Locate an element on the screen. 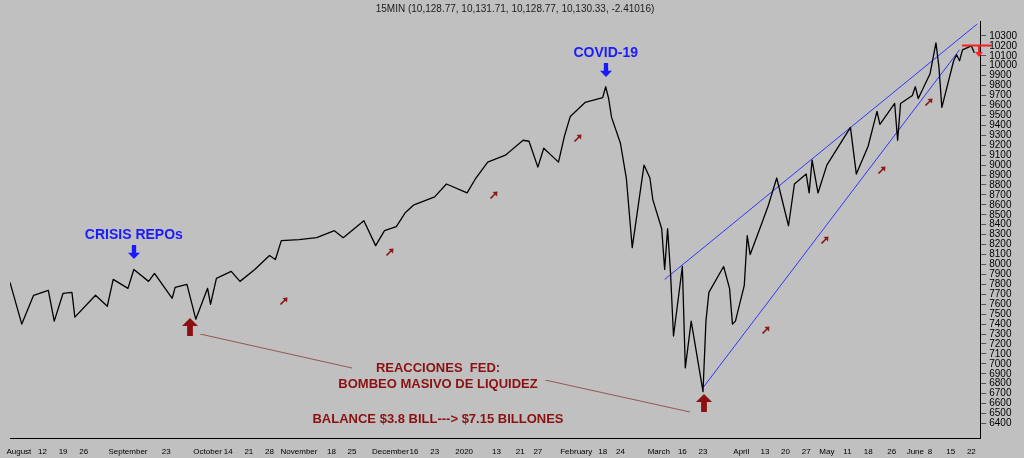 This screenshot has height=458, width=1024. x-tick-label: September is located at coordinates (128, 452).